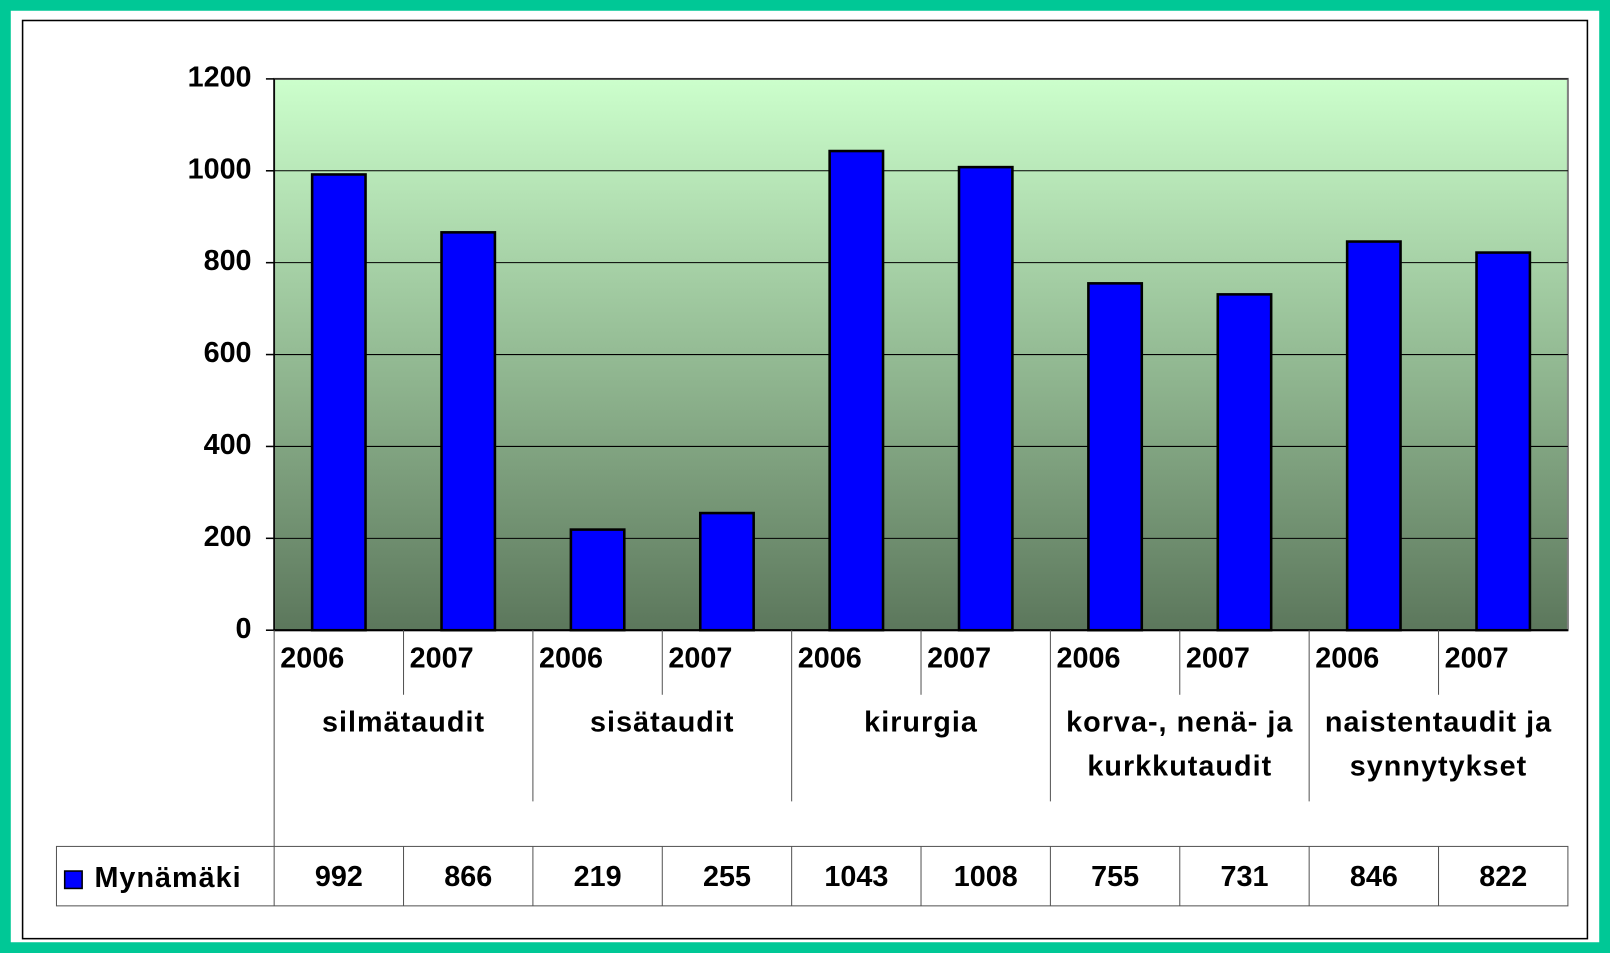 This screenshot has width=1610, height=953. Describe the element at coordinates (244, 629) in the screenshot. I see `y-tick-label: 0` at that location.